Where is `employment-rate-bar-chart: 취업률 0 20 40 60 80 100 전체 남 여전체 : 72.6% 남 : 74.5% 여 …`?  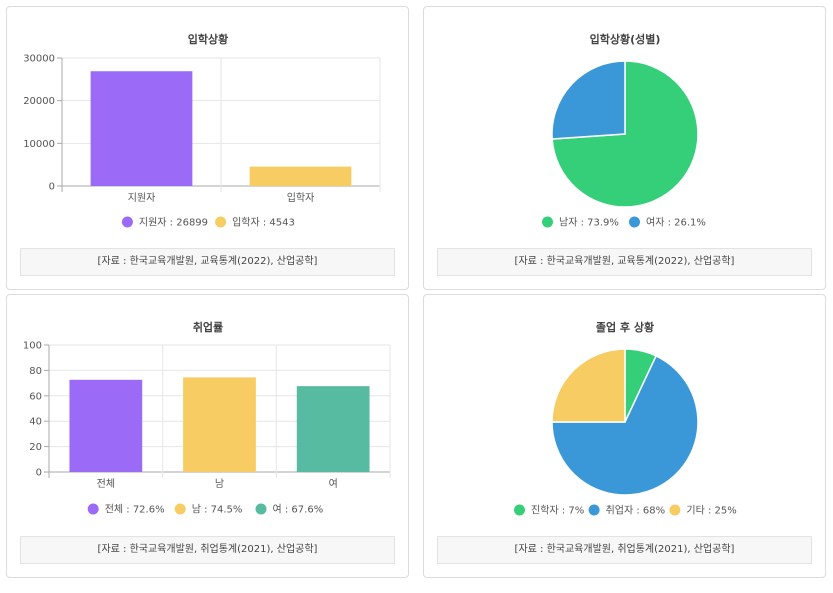
employment-rate-bar-chart: 취업률 0 20 40 60 80 100 전체 남 여전체 : 72.6% 남 : 74.5% 여 … is located at coordinates (207, 418).